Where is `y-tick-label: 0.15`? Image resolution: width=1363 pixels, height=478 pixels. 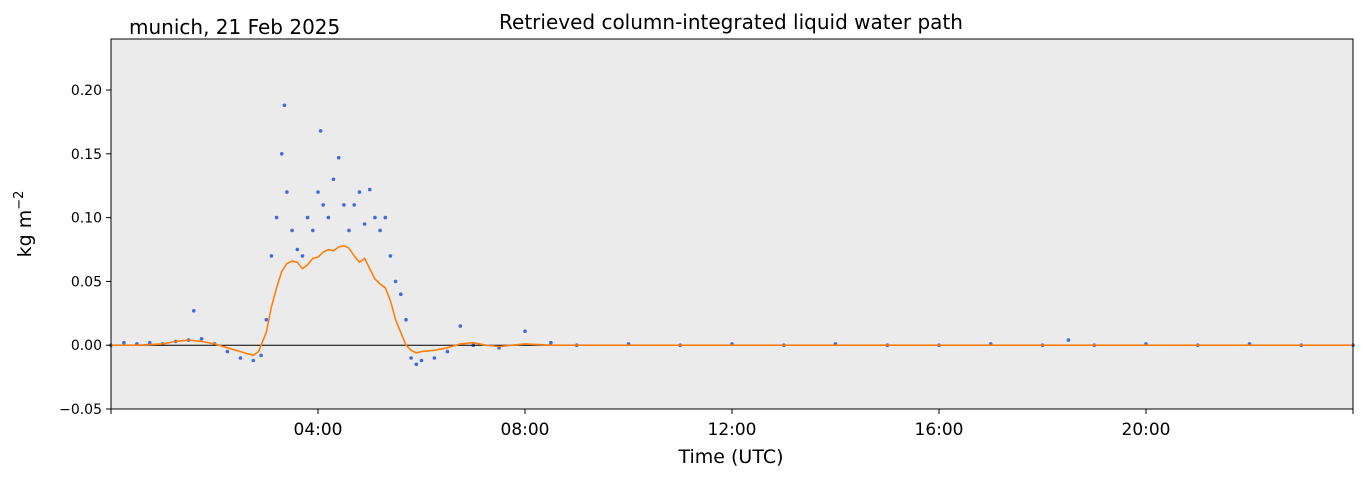 y-tick-label: 0.15 is located at coordinates (86, 155).